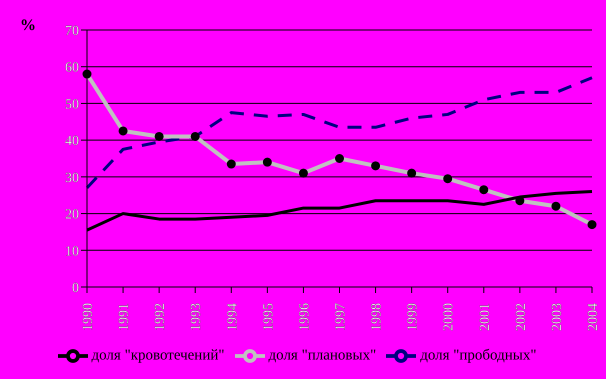  What do you see at coordinates (196, 317) in the screenshot?
I see `x-tick-label: 1993` at bounding box center [196, 317].